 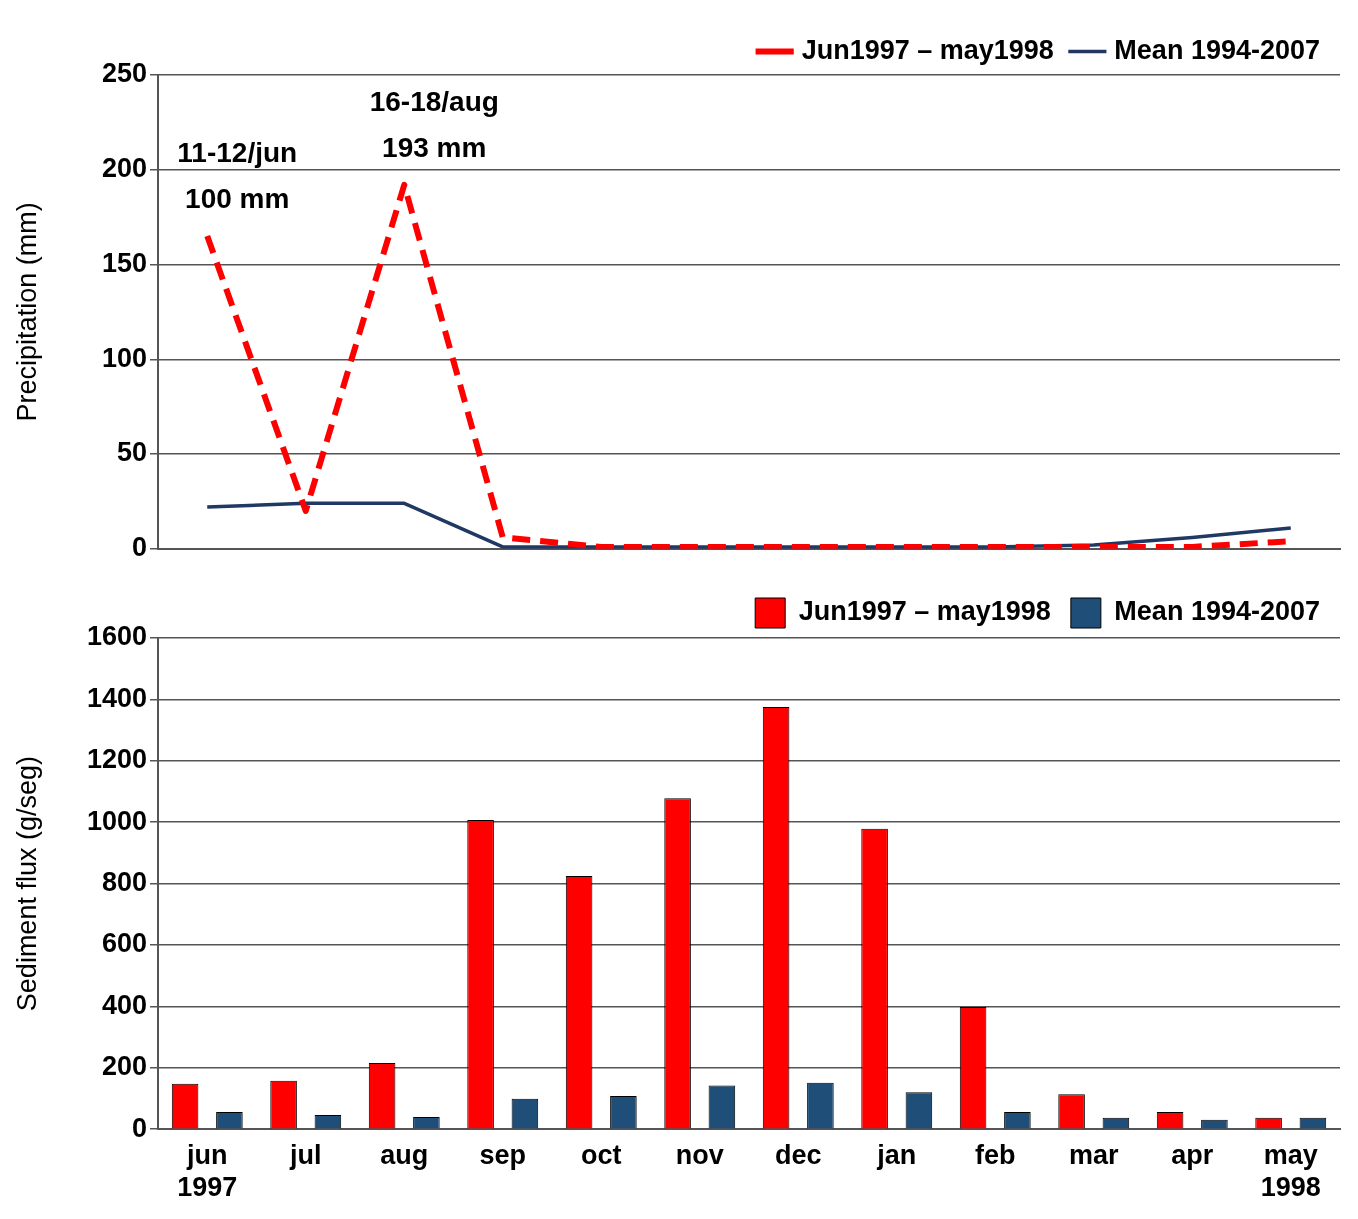 I want to click on x-tick-label: oct, so click(x=601, y=1154).